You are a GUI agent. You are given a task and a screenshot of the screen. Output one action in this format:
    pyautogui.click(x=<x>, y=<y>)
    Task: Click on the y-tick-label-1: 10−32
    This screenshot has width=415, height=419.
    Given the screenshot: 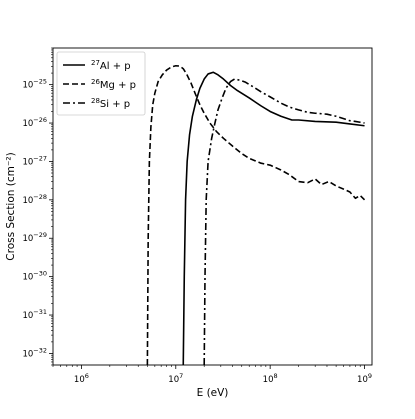 What is the action you would take?
    pyautogui.click(x=34, y=352)
    